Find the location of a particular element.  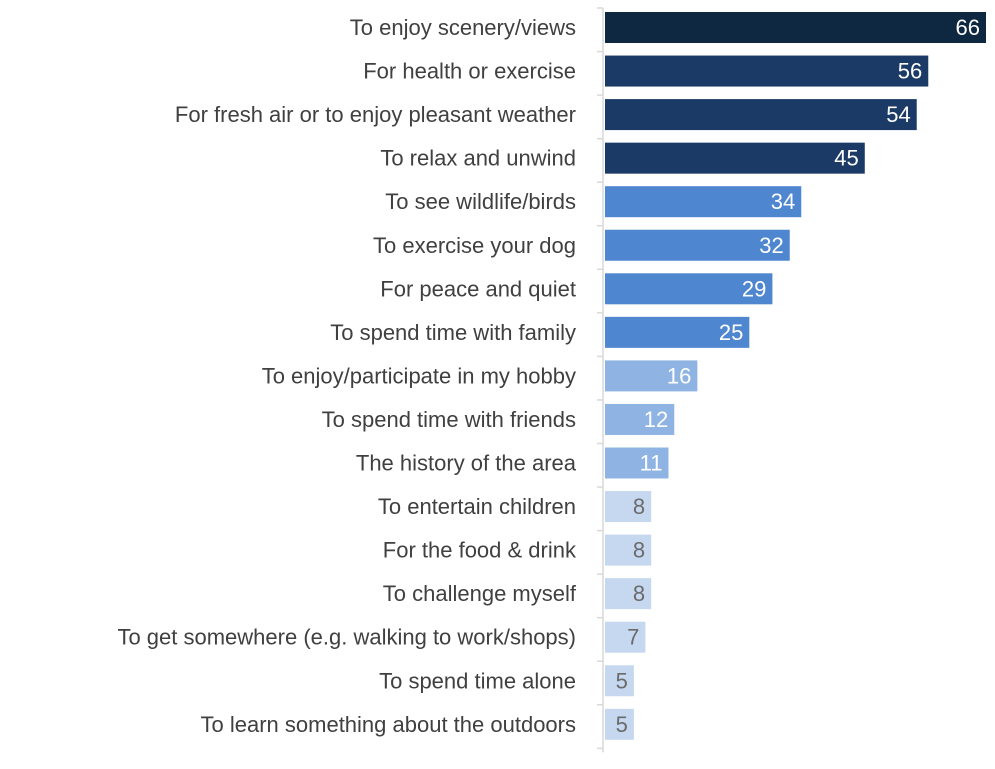

data-label: 25 is located at coordinates (731, 332).